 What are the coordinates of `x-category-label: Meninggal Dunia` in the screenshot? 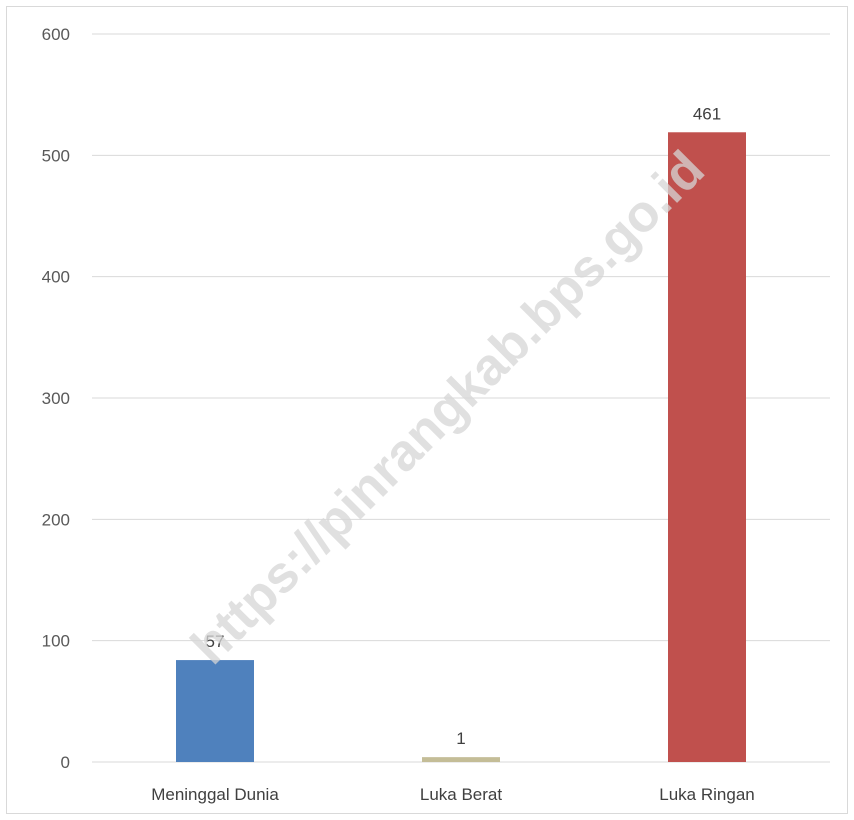 It's located at (215, 794).